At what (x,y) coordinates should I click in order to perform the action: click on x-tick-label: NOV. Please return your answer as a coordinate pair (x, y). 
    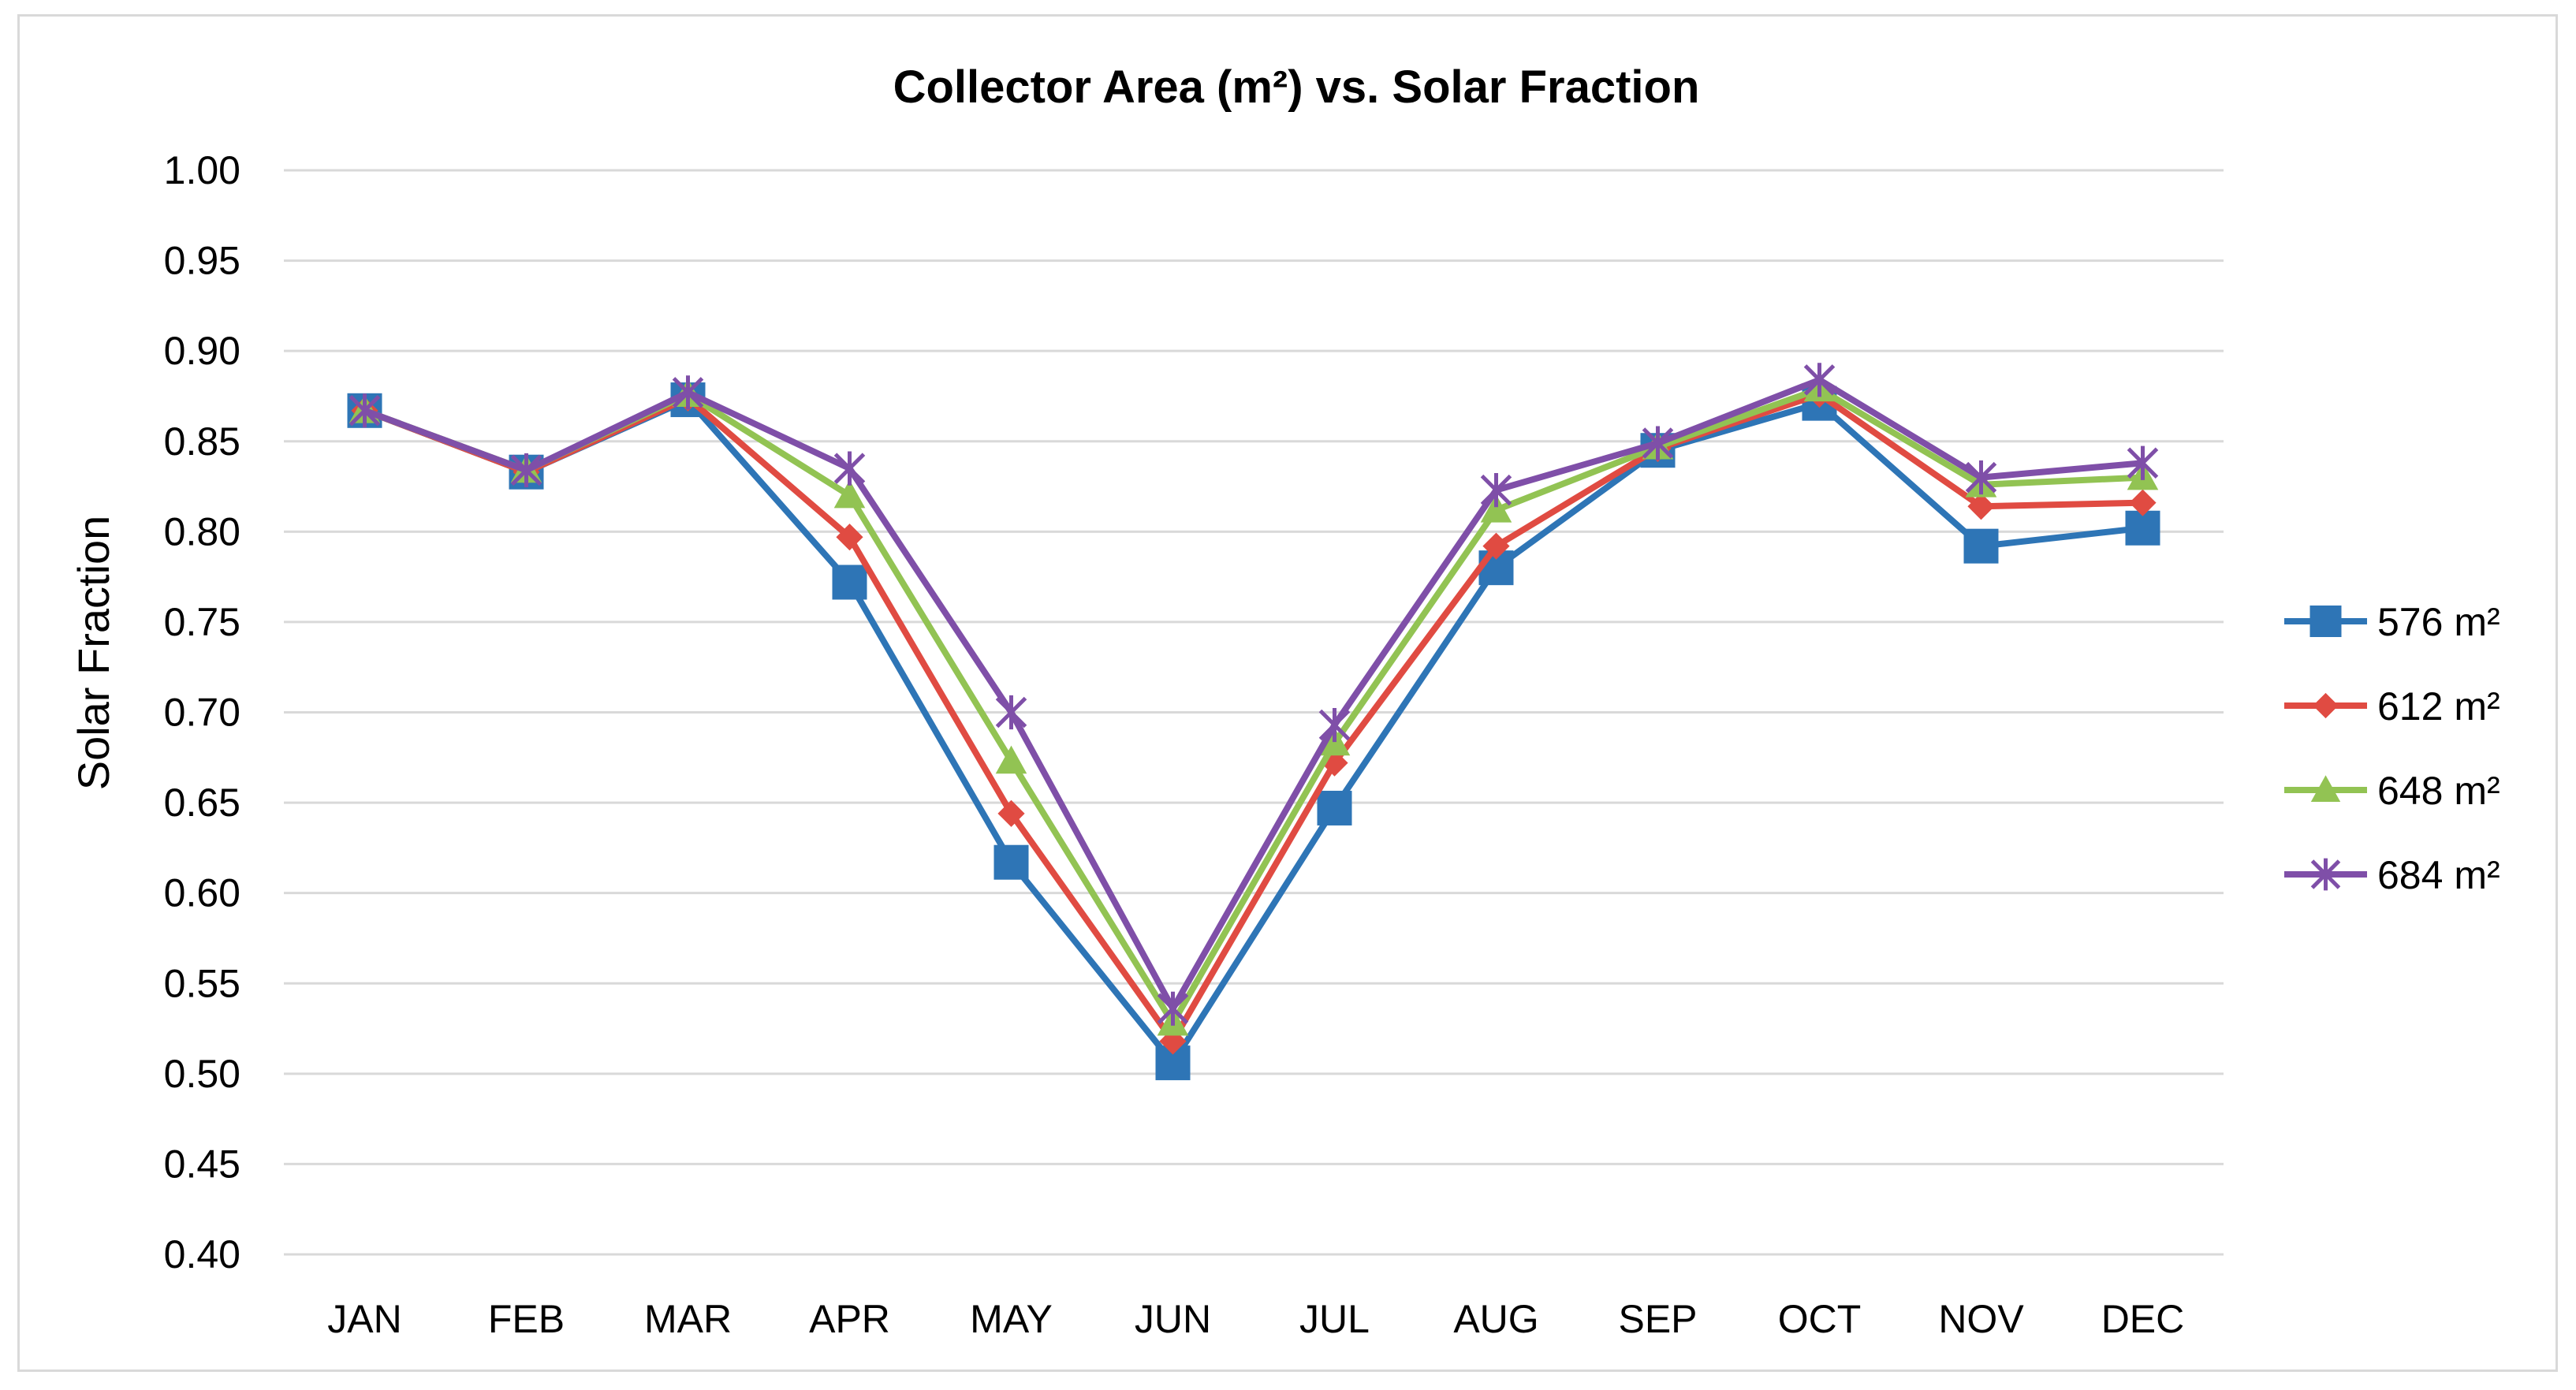
    Looking at the image, I should click on (1981, 1319).